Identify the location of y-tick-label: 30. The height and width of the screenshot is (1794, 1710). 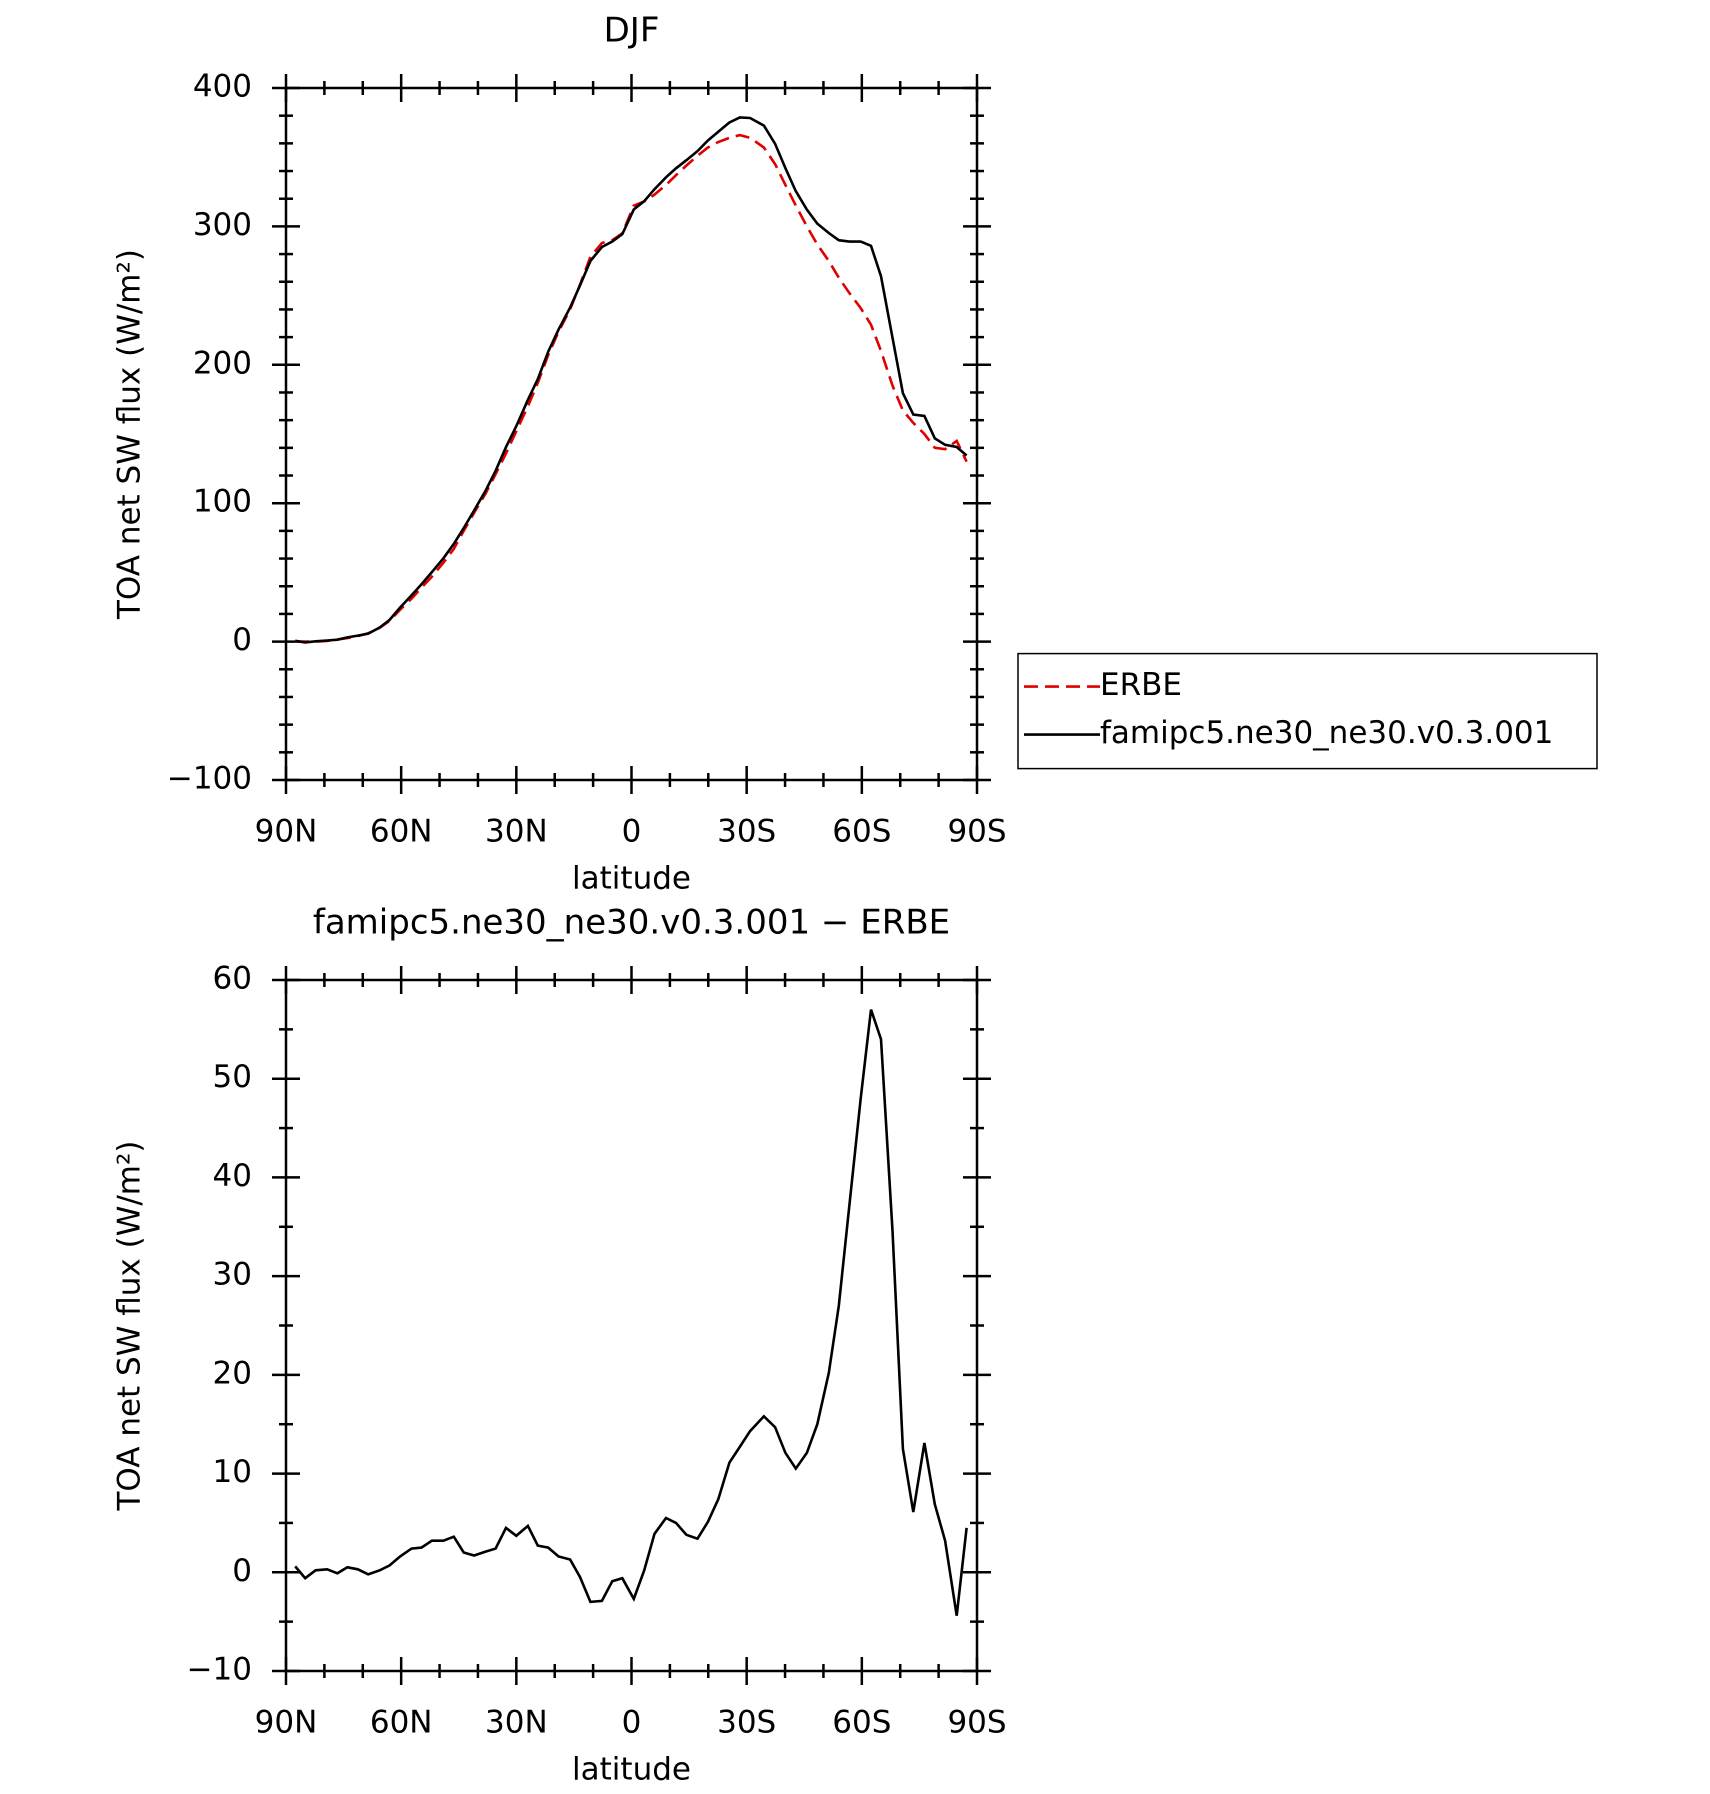
(232, 1275).